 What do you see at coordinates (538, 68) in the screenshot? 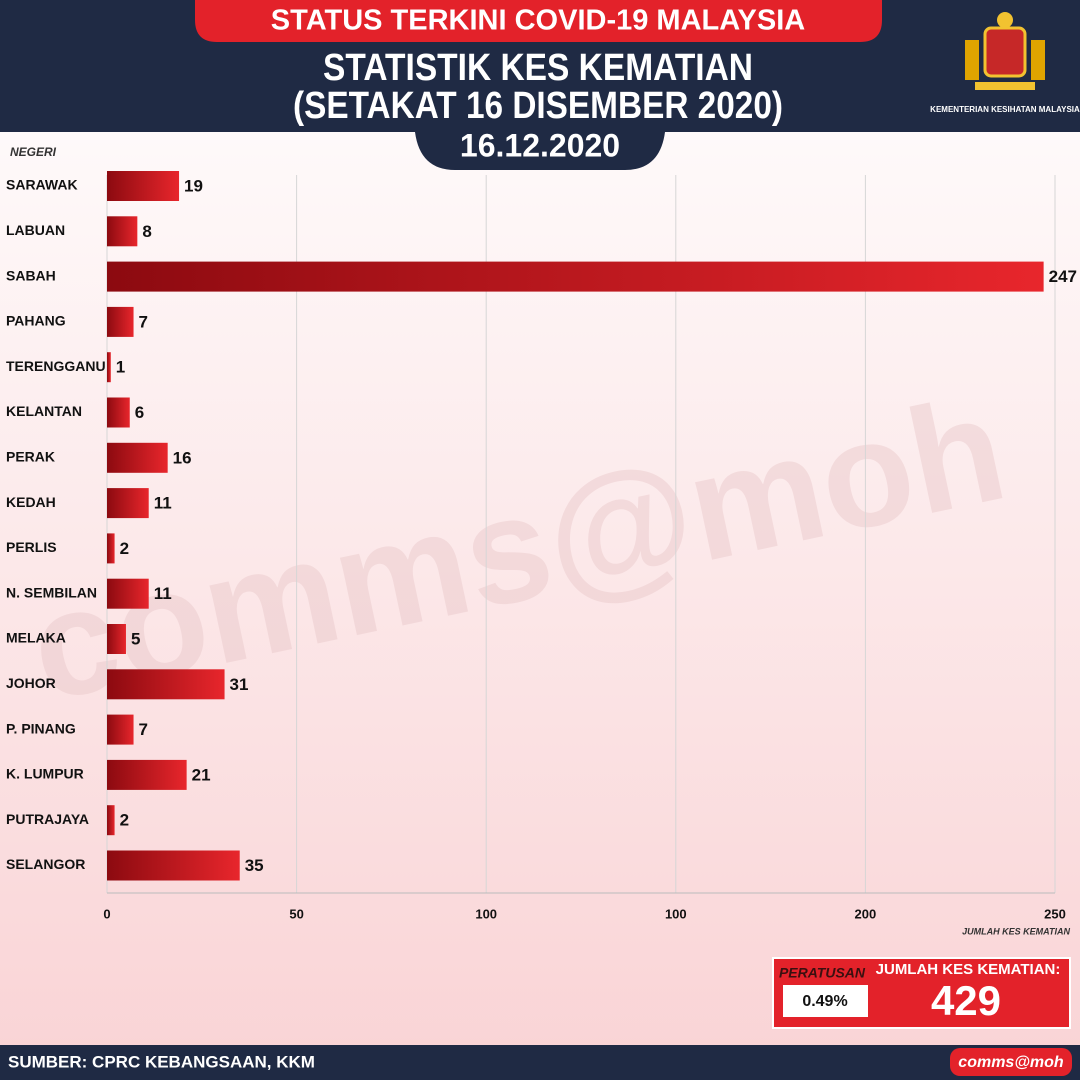
I see `chart-title: STATISTIK KES KEMATIAN` at bounding box center [538, 68].